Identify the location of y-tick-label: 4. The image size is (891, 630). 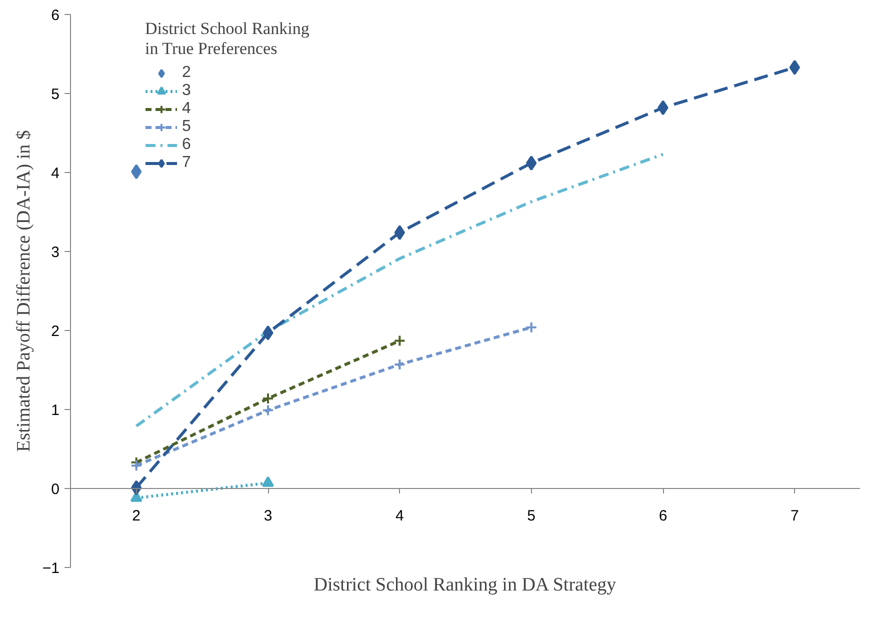
(55, 173).